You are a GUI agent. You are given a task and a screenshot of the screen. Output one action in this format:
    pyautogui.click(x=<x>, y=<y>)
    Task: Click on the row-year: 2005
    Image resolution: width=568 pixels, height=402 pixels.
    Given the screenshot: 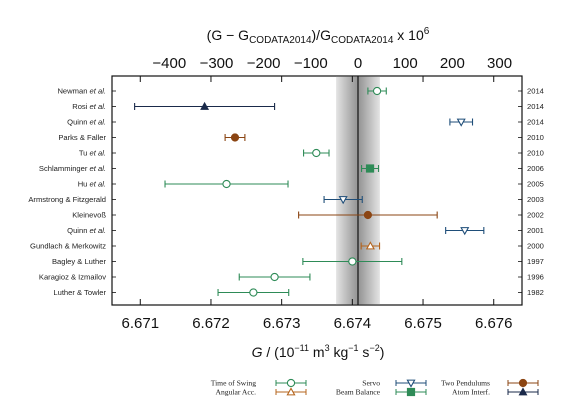 What is the action you would take?
    pyautogui.click(x=535, y=184)
    